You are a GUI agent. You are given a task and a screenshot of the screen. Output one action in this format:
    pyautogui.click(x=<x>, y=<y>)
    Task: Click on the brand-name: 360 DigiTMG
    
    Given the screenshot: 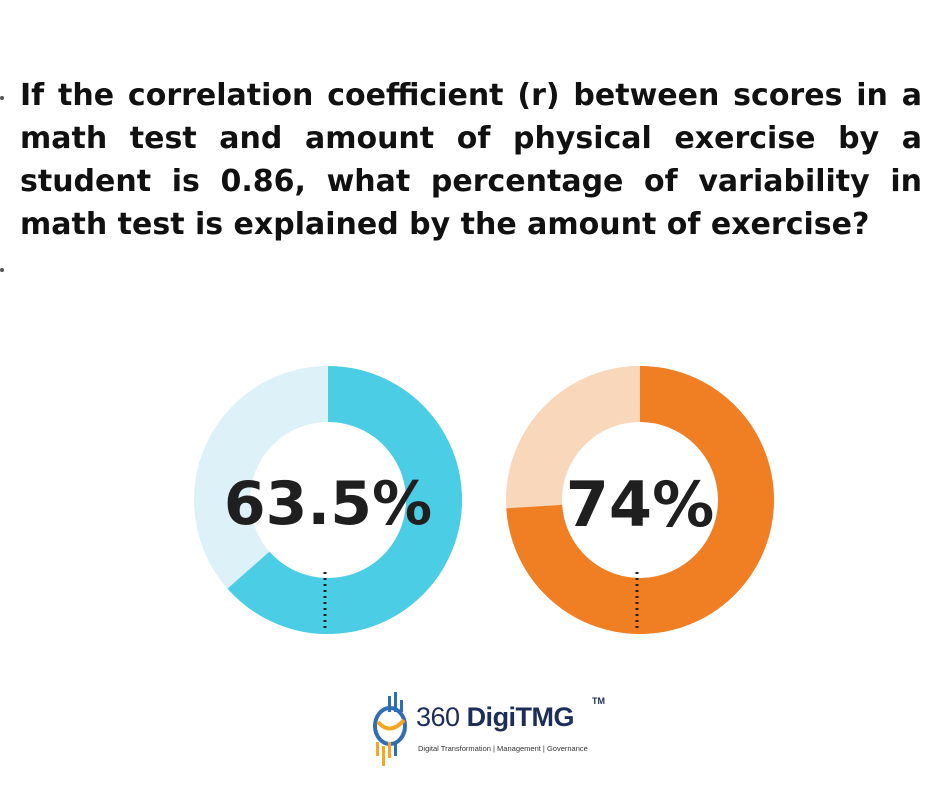 What is the action you would take?
    pyautogui.click(x=495, y=717)
    